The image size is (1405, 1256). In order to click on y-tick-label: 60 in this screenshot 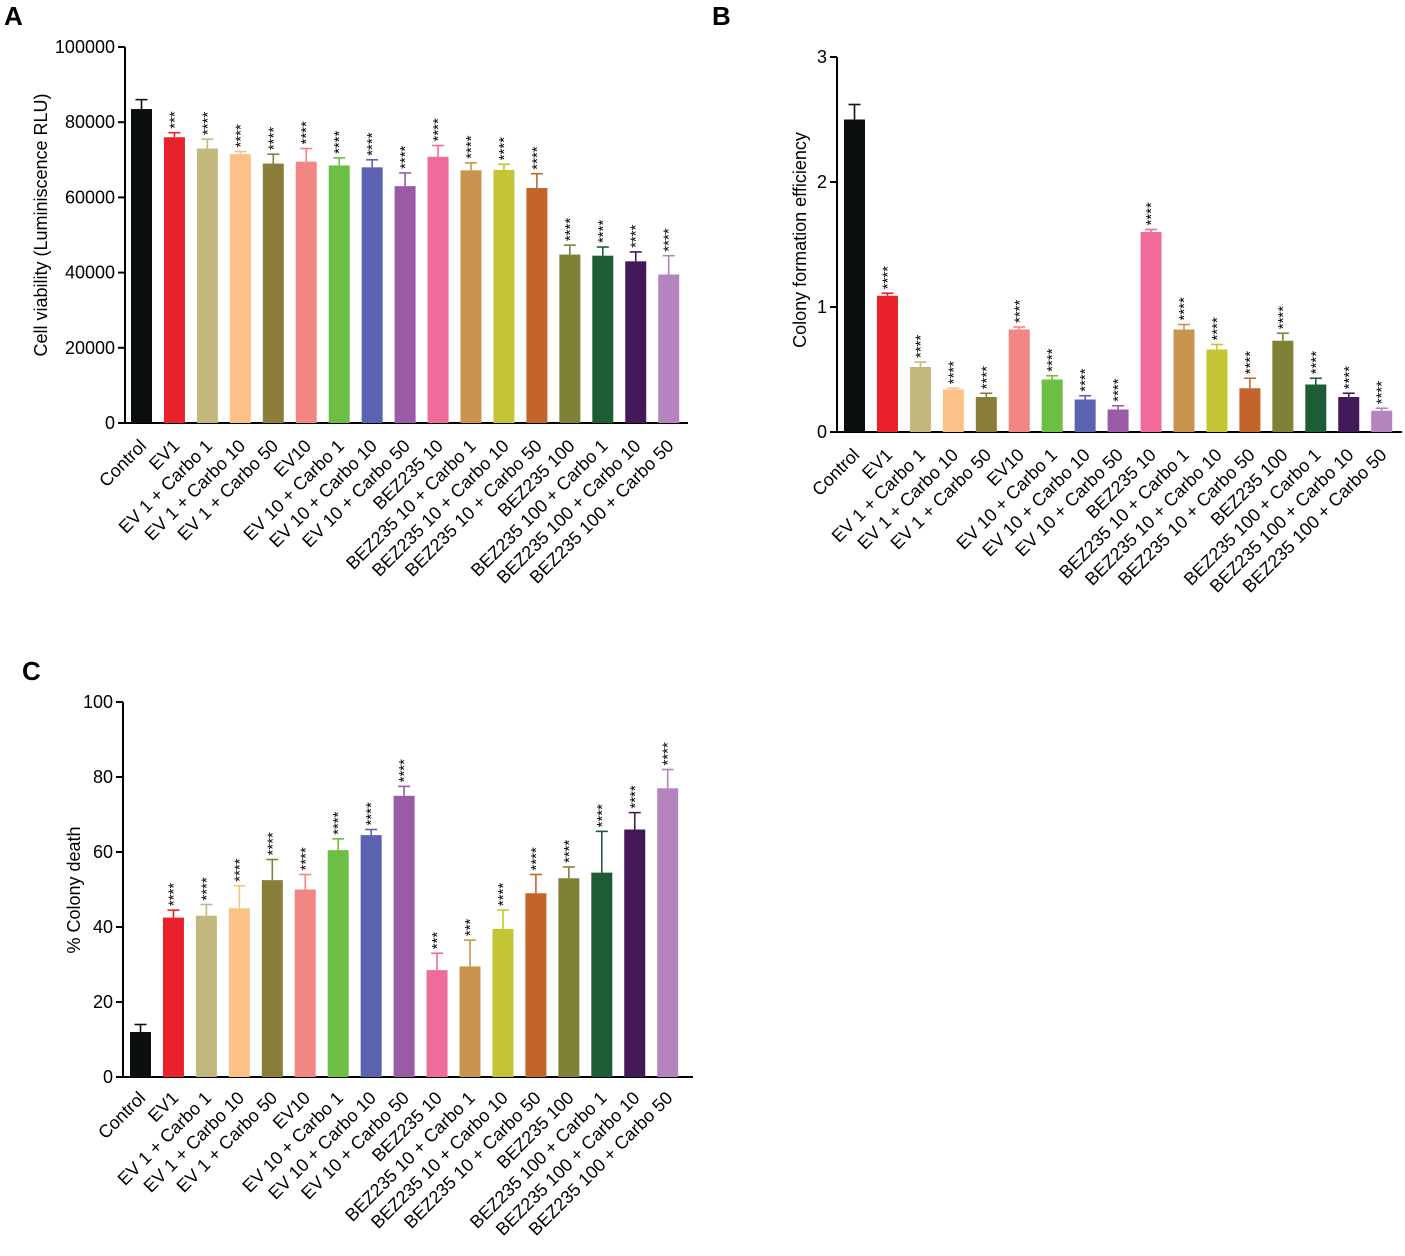, I will do `click(103, 852)`.